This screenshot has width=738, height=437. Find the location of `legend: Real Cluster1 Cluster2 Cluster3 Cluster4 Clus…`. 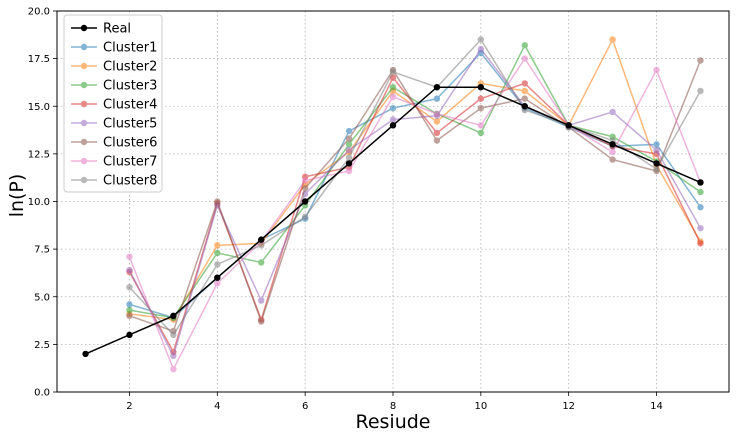

legend: Real Cluster1 Cluster2 Cluster3 Cluster4 Clus… is located at coordinates (113, 103).